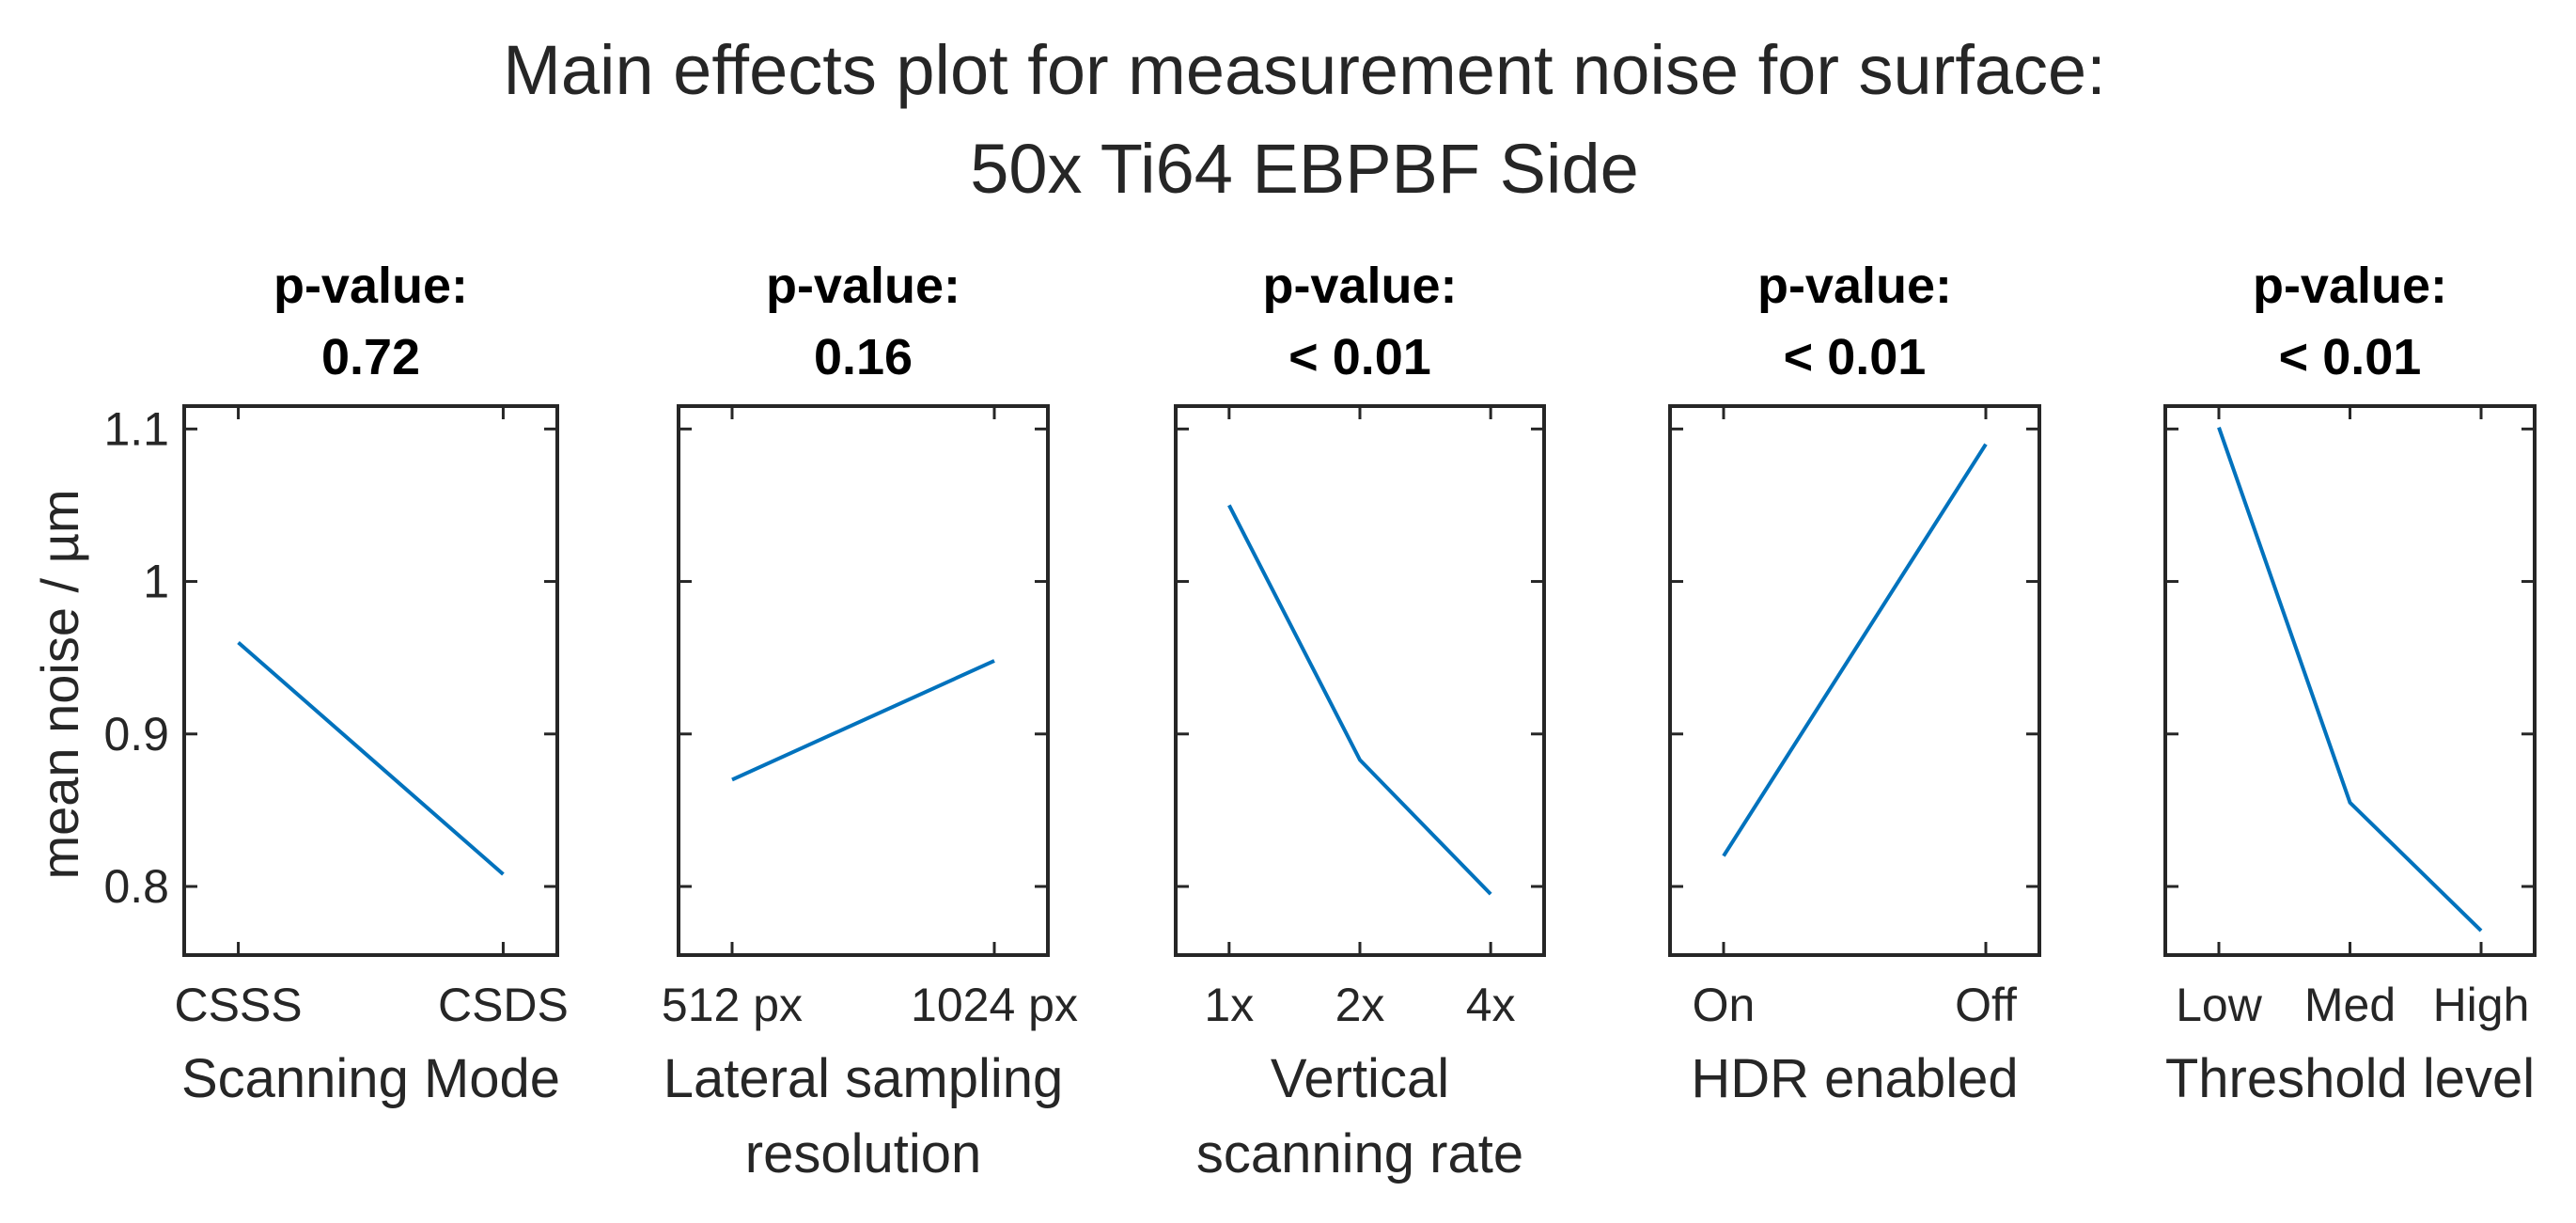 The width and height of the screenshot is (2576, 1223). What do you see at coordinates (2350, 1079) in the screenshot?
I see `x-axis-label: Threshold level` at bounding box center [2350, 1079].